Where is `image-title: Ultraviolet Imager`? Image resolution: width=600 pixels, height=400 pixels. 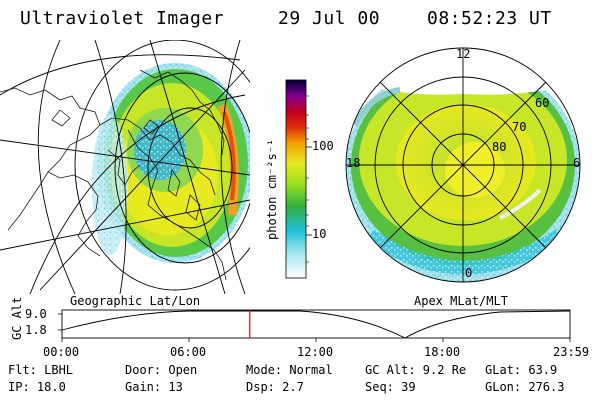
image-title: Ultraviolet Imager is located at coordinates (122, 18).